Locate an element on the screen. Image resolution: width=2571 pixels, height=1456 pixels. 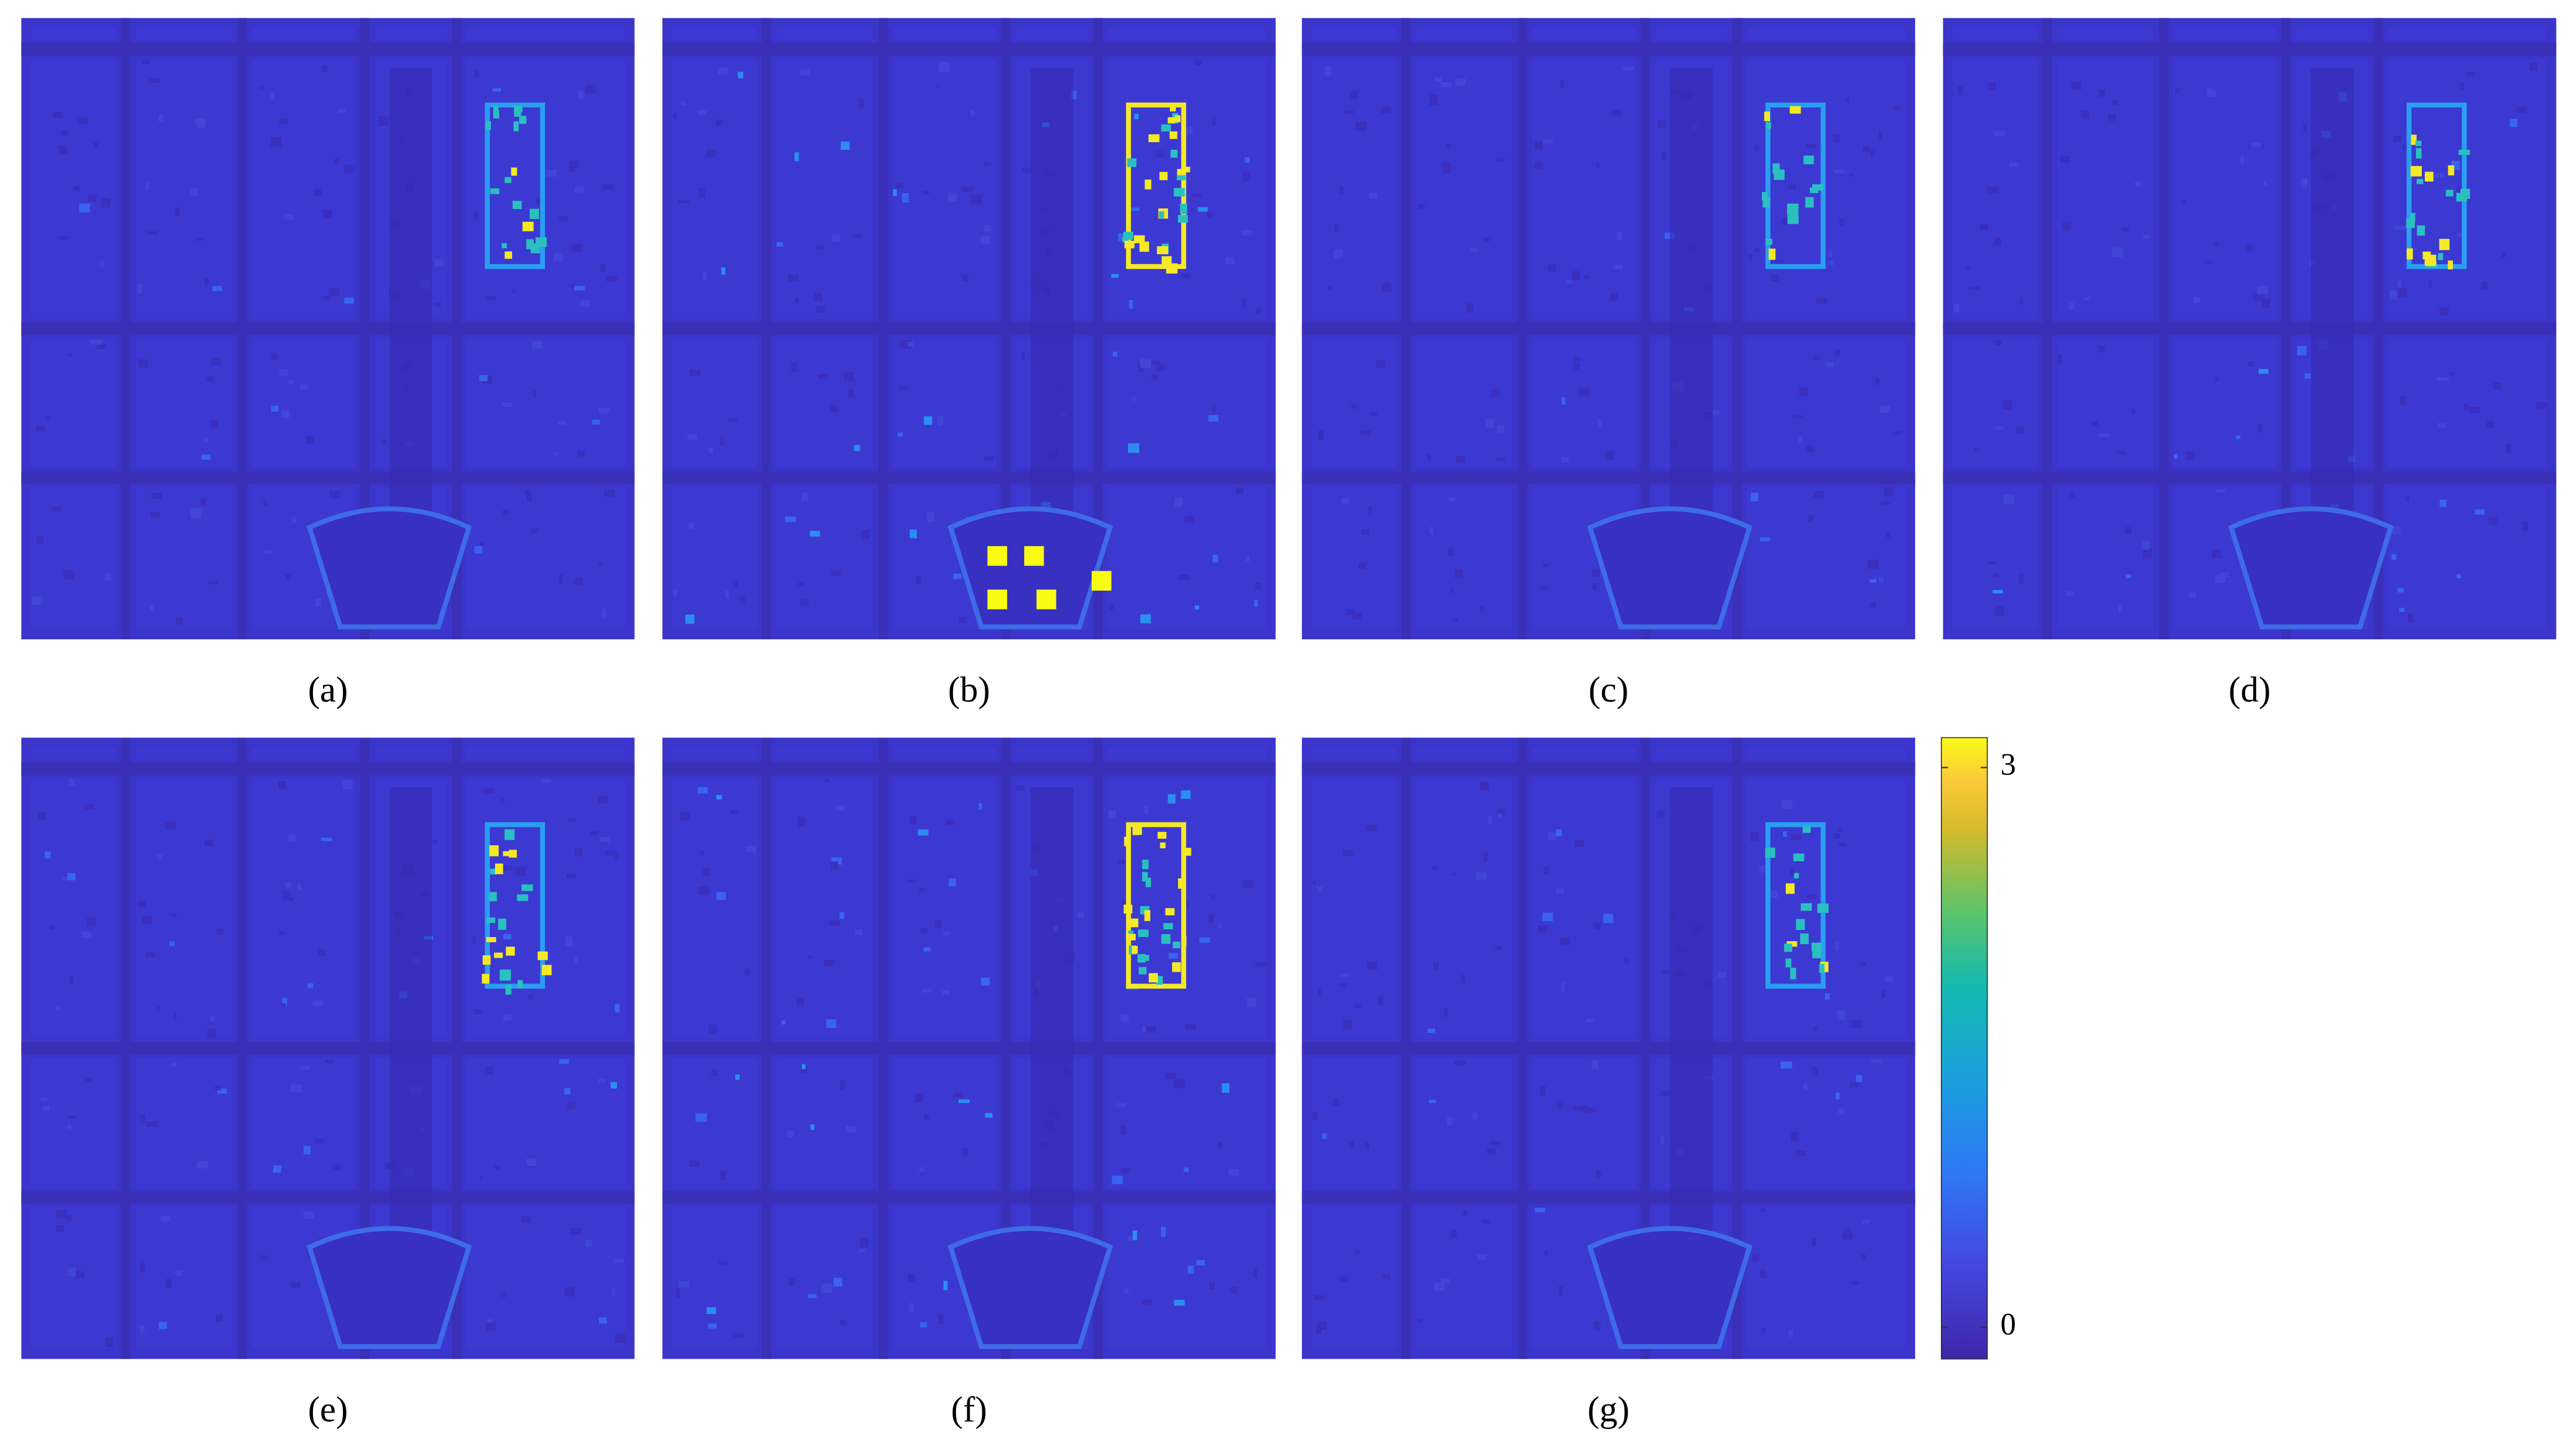
heat-map is located at coordinates (2249, 328).